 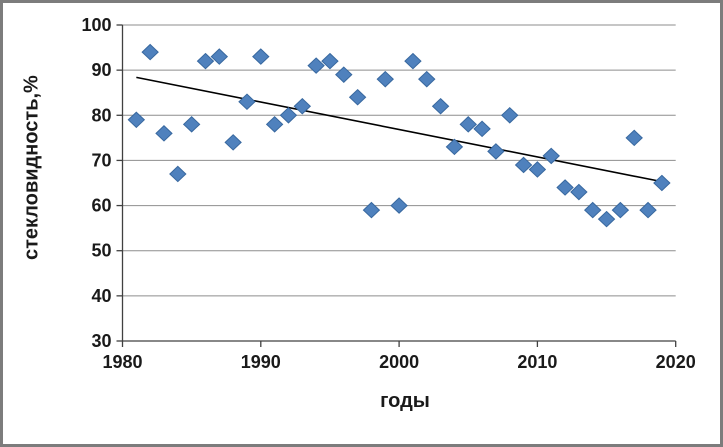 I want to click on y-tick-label: 60, so click(x=101, y=206).